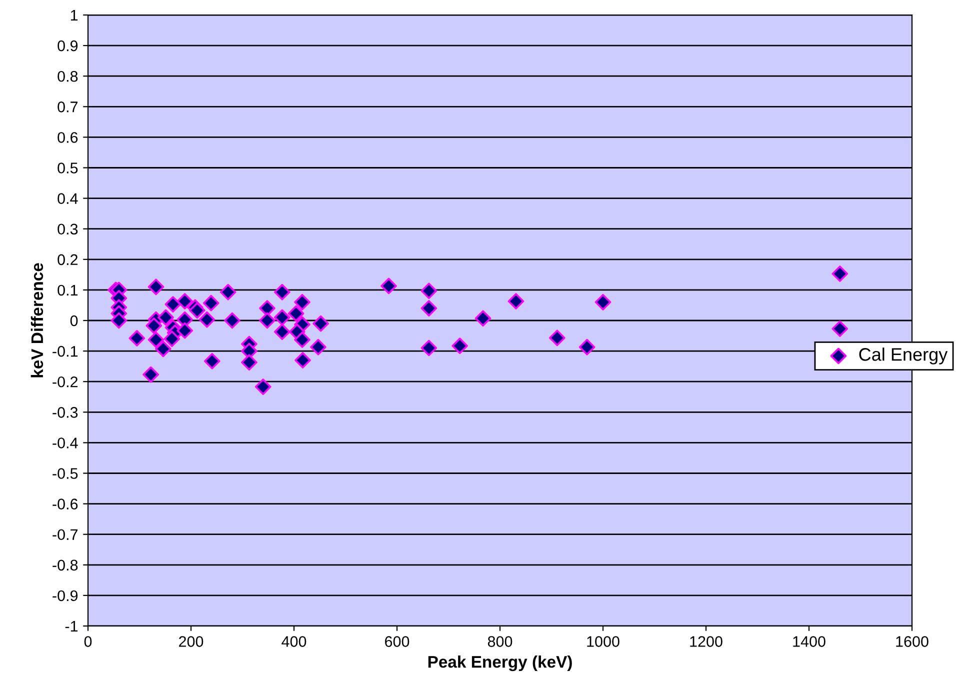 The height and width of the screenshot is (692, 964). I want to click on y-tick-label: 0.6, so click(68, 137).